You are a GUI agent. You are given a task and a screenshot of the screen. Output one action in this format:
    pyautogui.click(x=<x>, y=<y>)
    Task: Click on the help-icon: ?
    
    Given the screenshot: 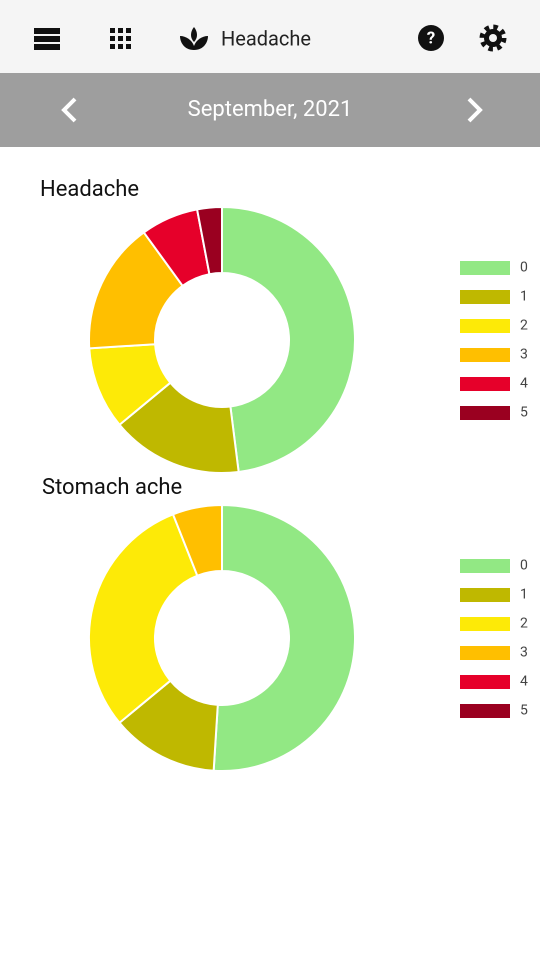 What is the action you would take?
    pyautogui.click(x=431, y=38)
    